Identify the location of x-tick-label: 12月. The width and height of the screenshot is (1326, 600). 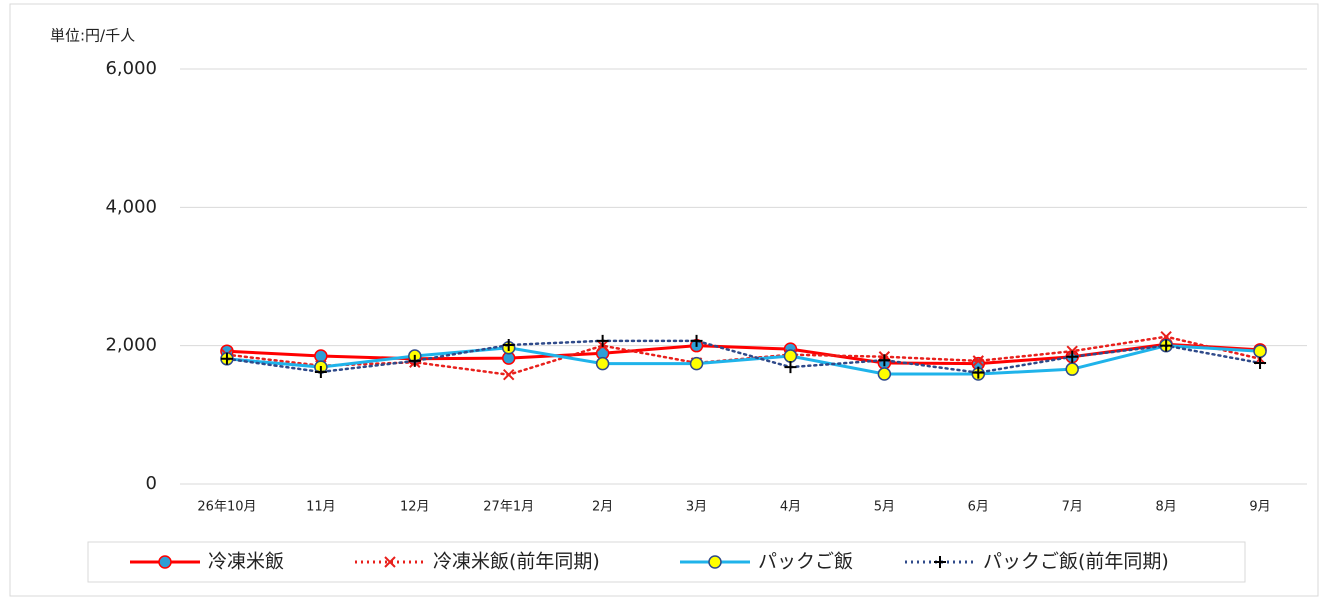
(415, 507).